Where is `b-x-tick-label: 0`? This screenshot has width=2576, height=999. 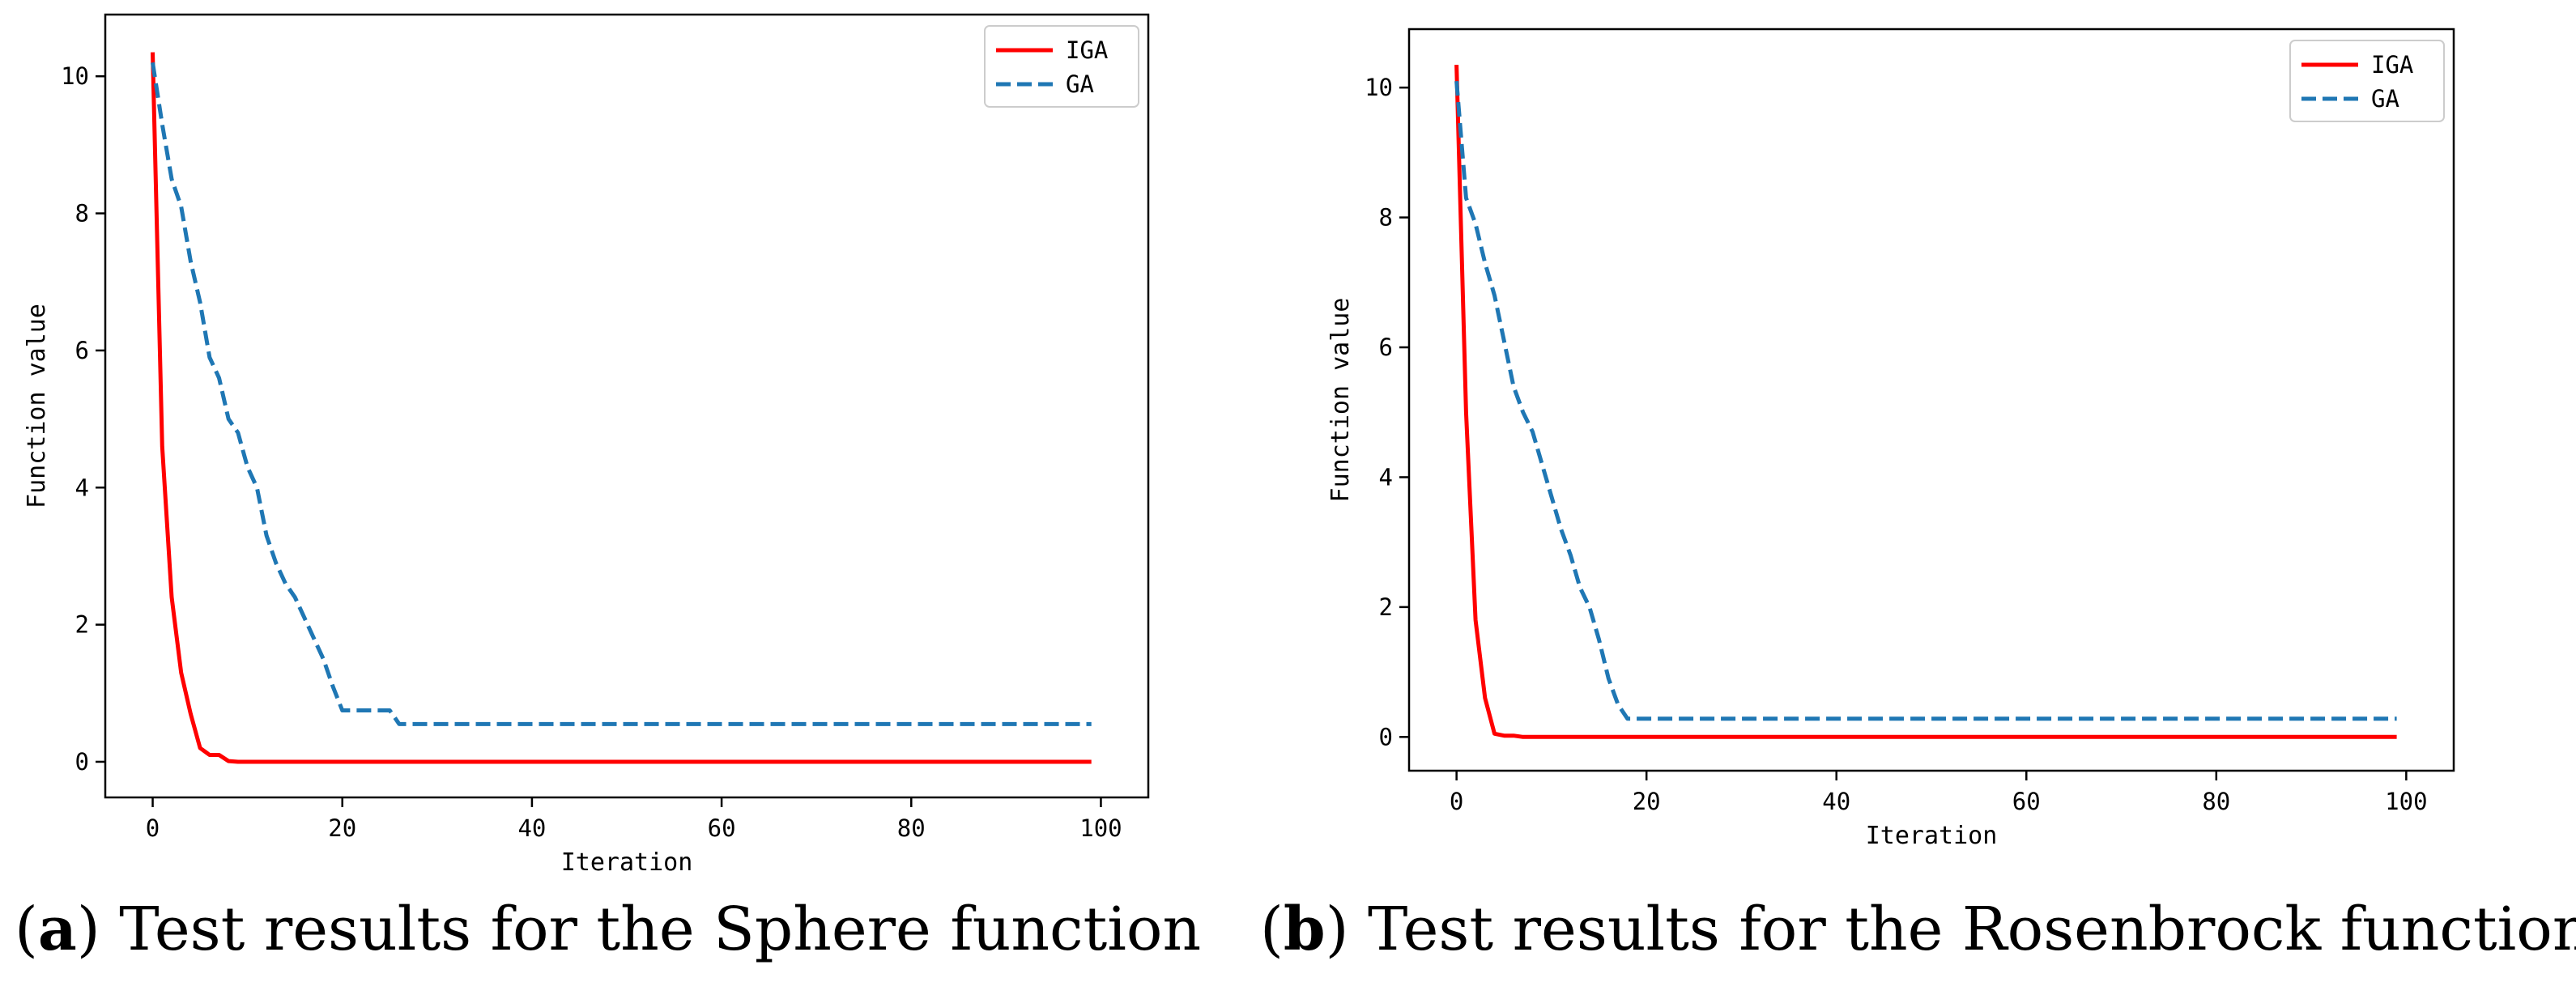
b-x-tick-label: 0 is located at coordinates (1456, 801).